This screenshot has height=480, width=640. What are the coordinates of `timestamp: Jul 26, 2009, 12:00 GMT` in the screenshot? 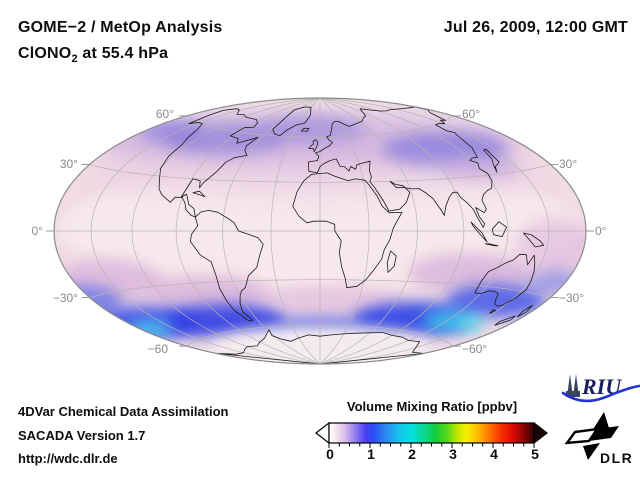 It's located at (535, 27).